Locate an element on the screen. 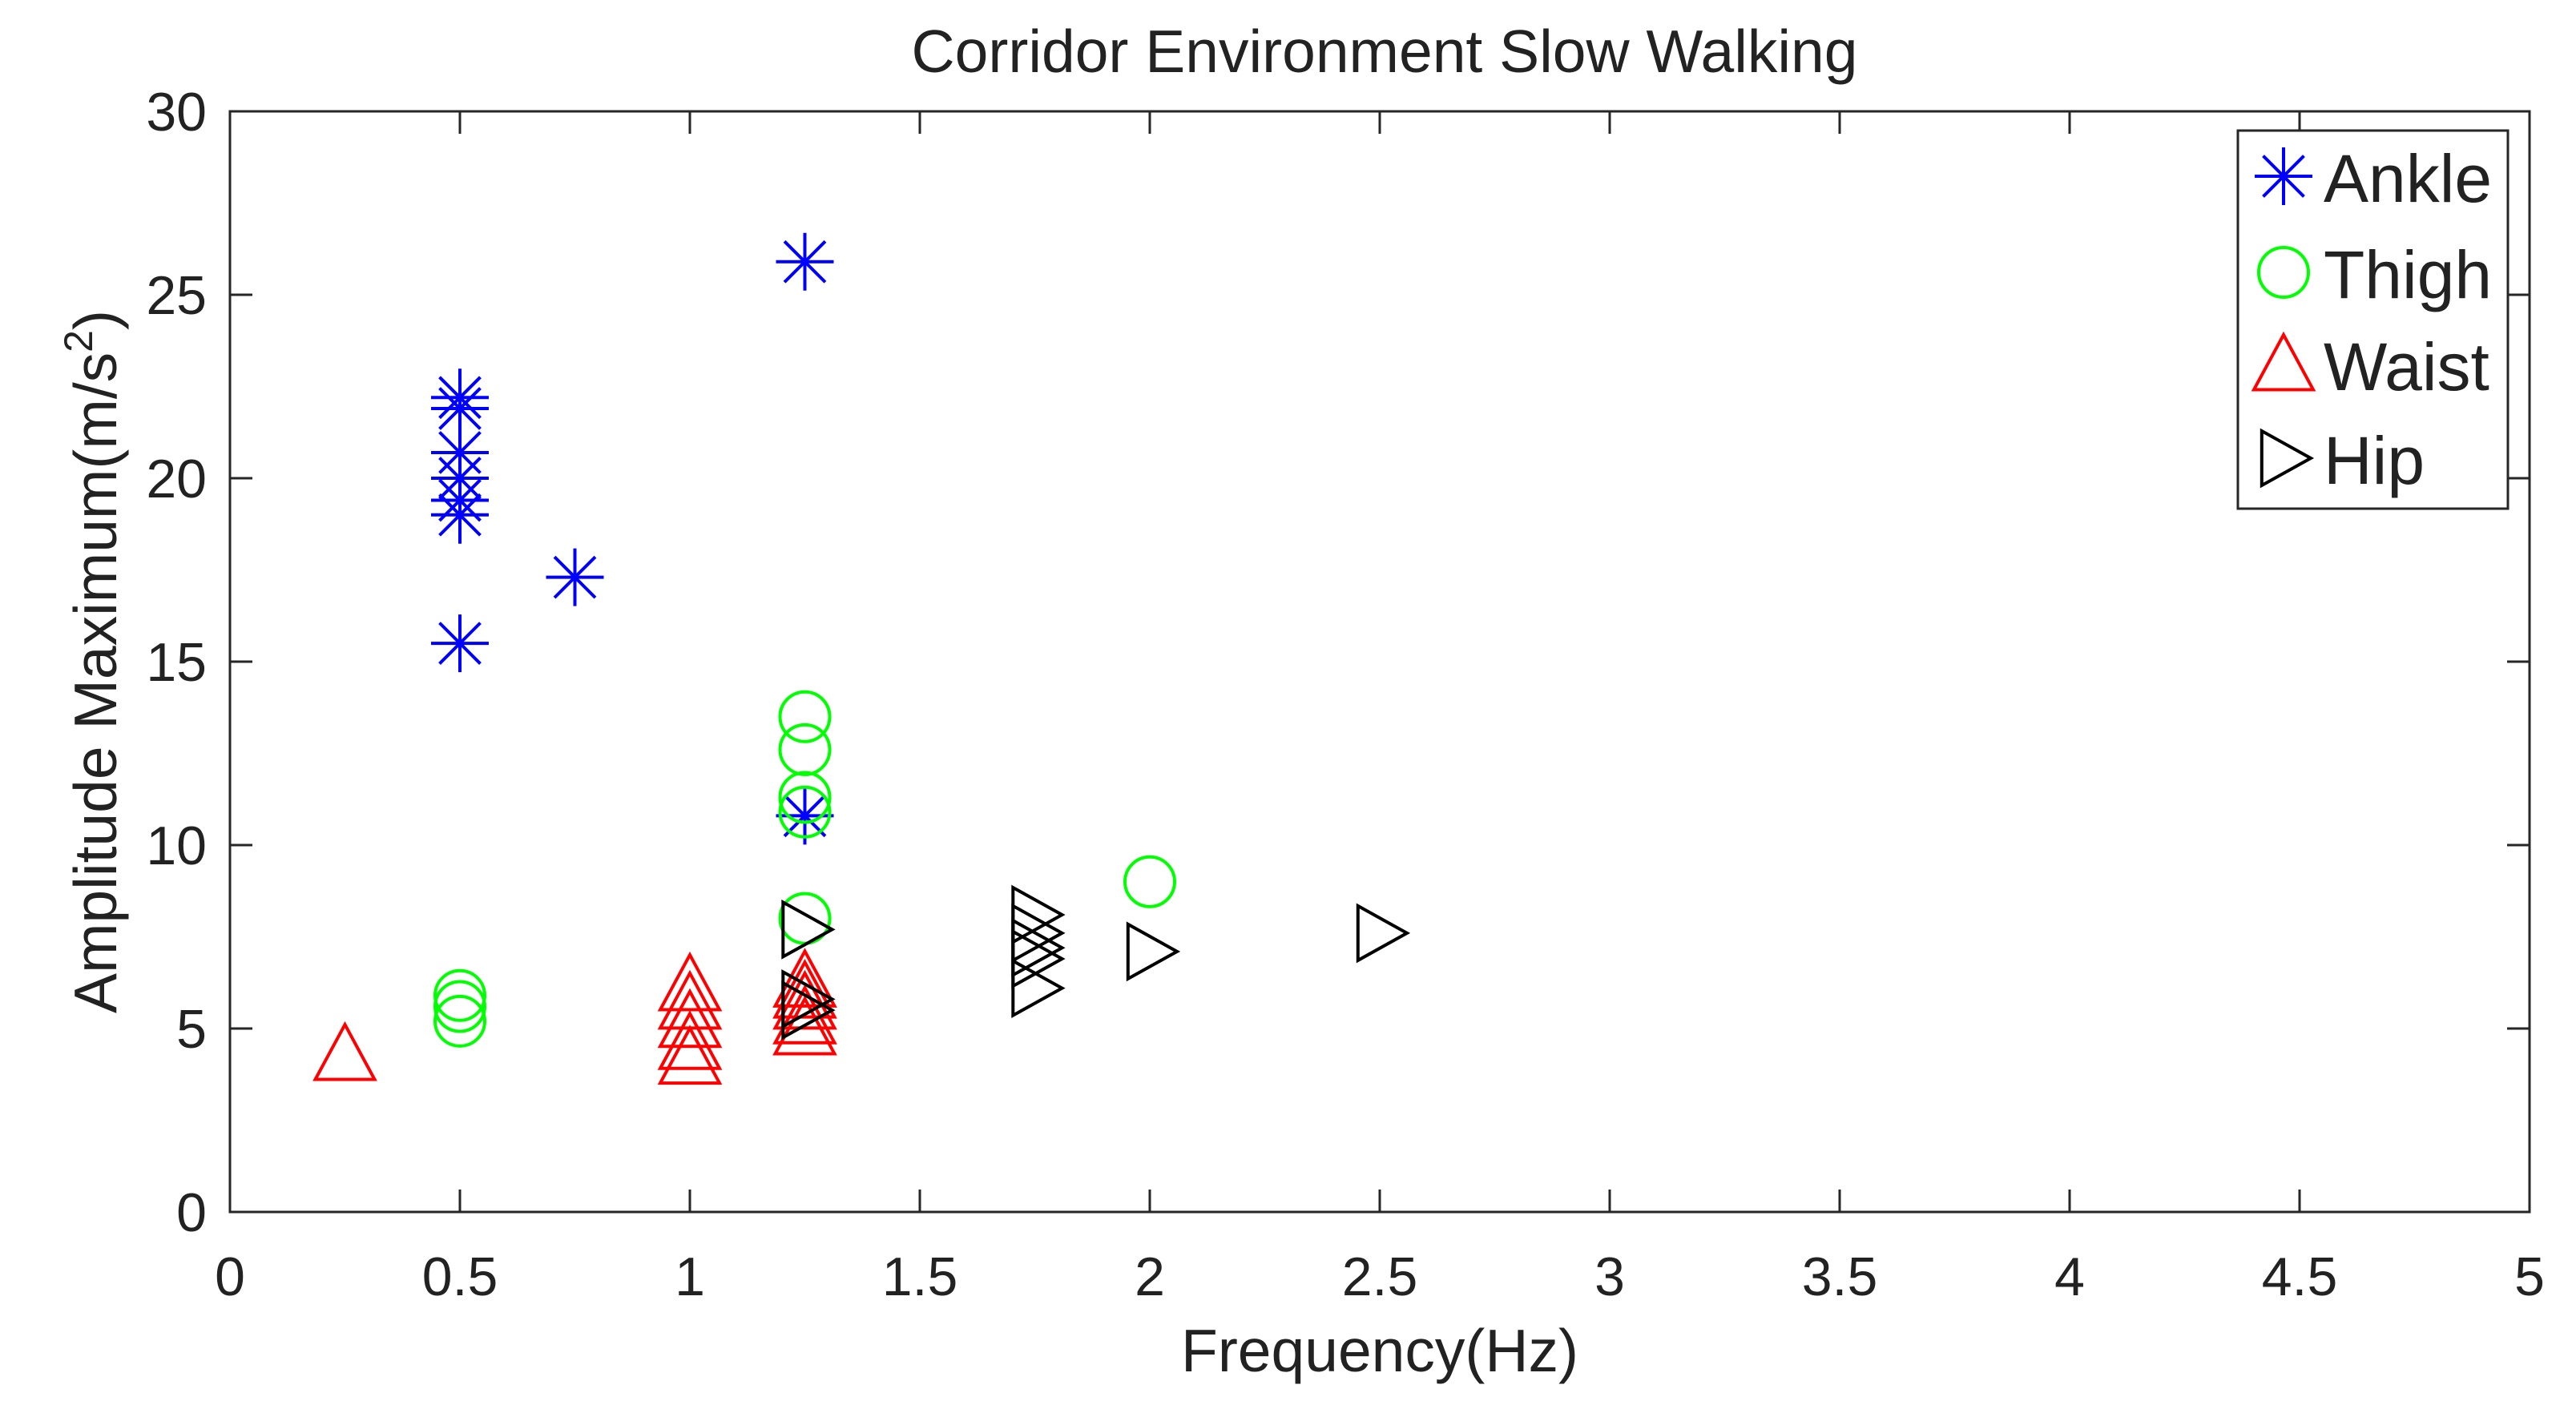 Image resolution: width=2576 pixels, height=1401 pixels. y-tick-label: 10 is located at coordinates (176, 846).